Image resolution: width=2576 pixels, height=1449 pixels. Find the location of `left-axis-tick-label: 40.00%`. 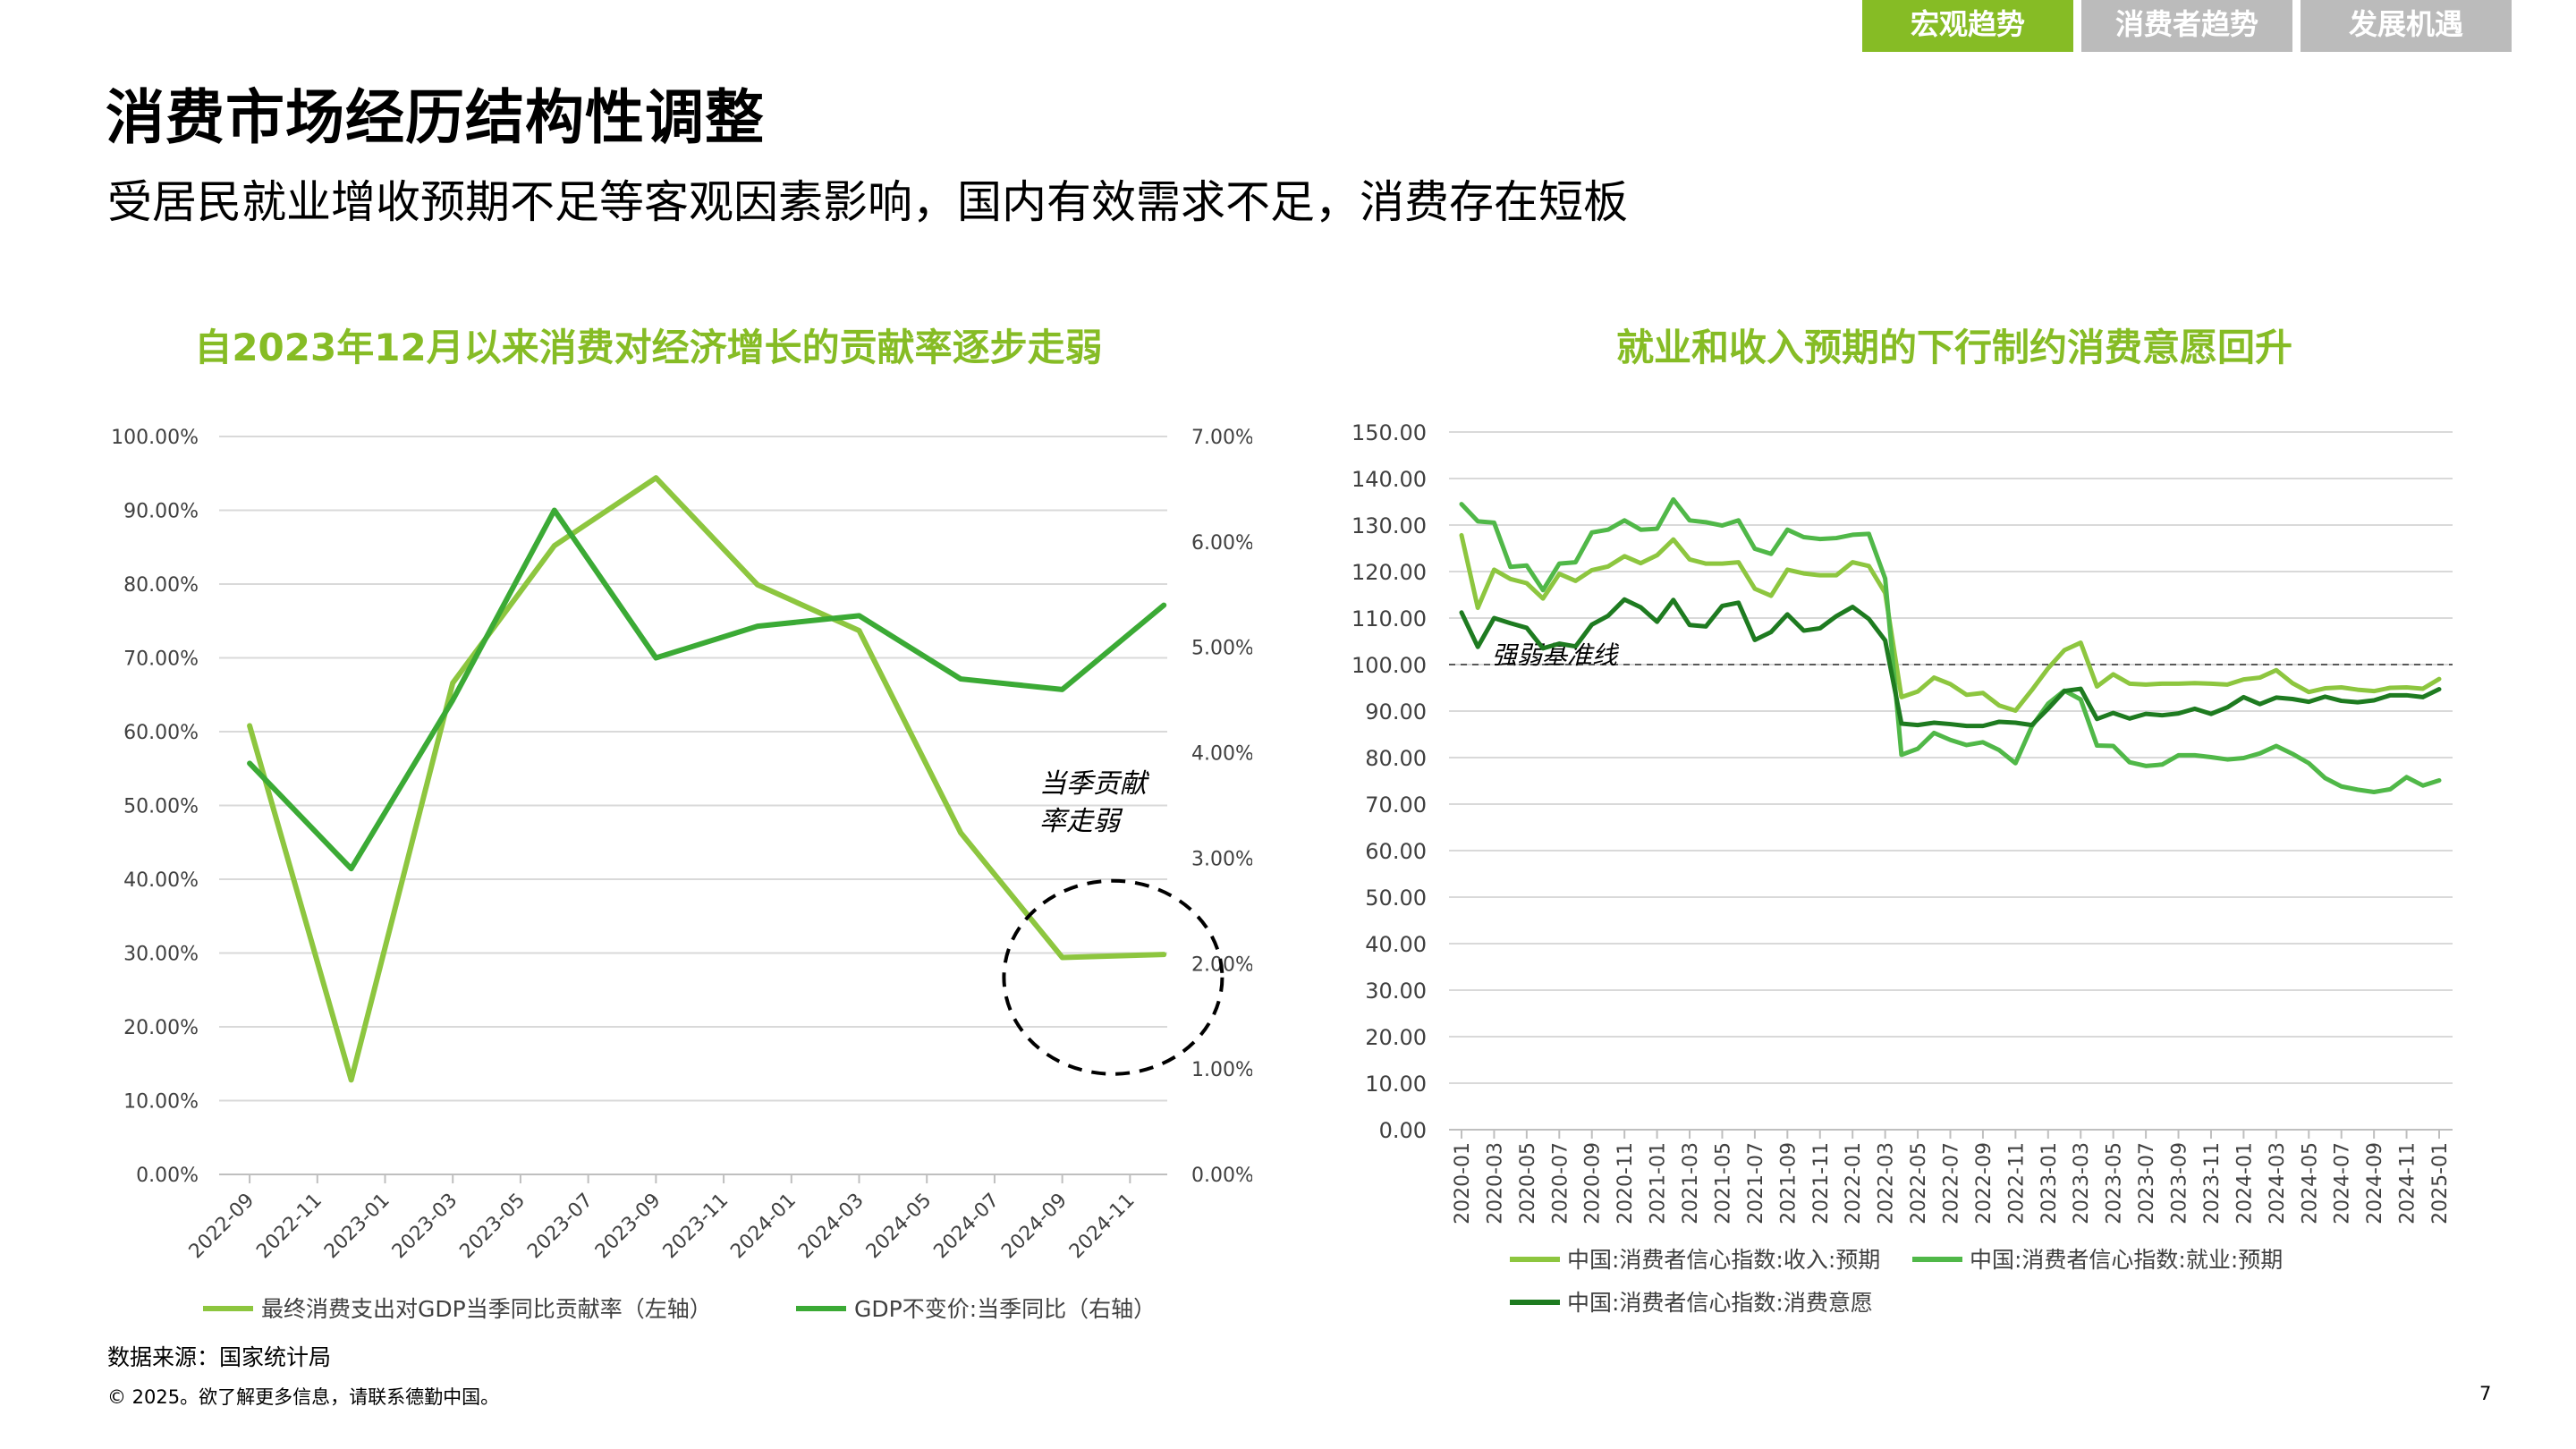

left-axis-tick-label: 40.00% is located at coordinates (161, 880).